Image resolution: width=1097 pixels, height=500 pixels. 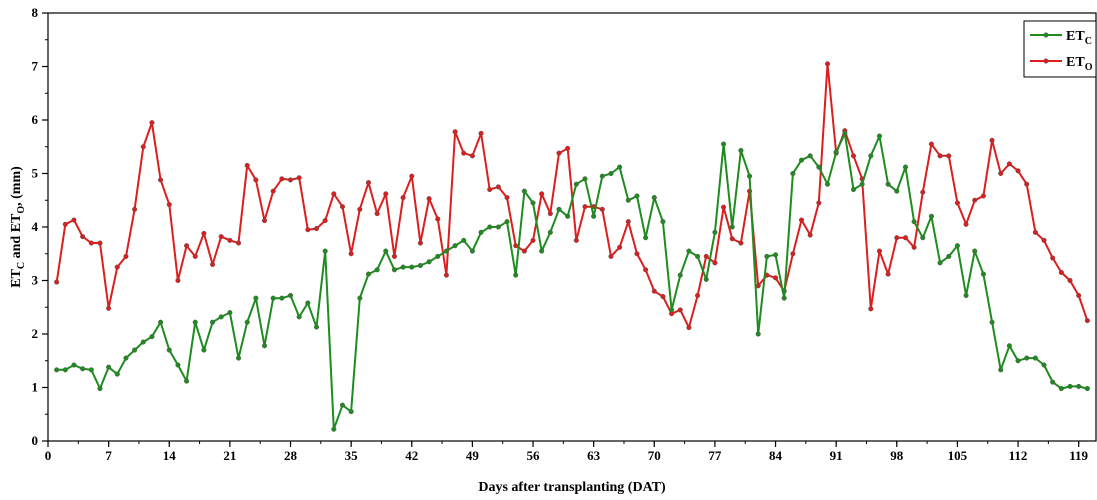 What do you see at coordinates (1079, 38) in the screenshot?
I see `legend-label: ETC` at bounding box center [1079, 38].